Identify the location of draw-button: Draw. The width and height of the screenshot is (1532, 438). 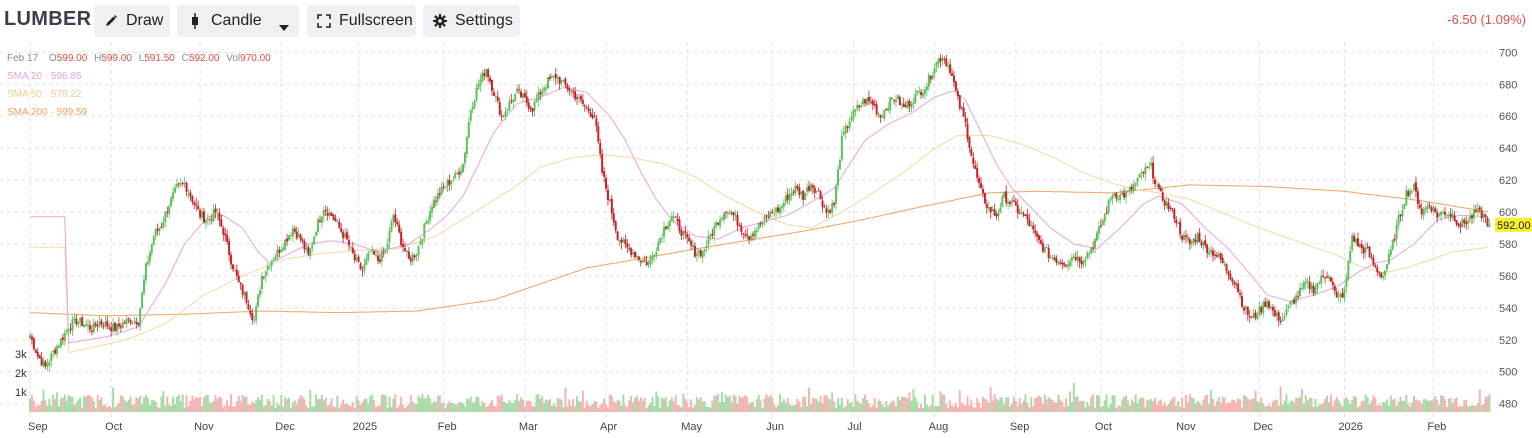
(132, 21).